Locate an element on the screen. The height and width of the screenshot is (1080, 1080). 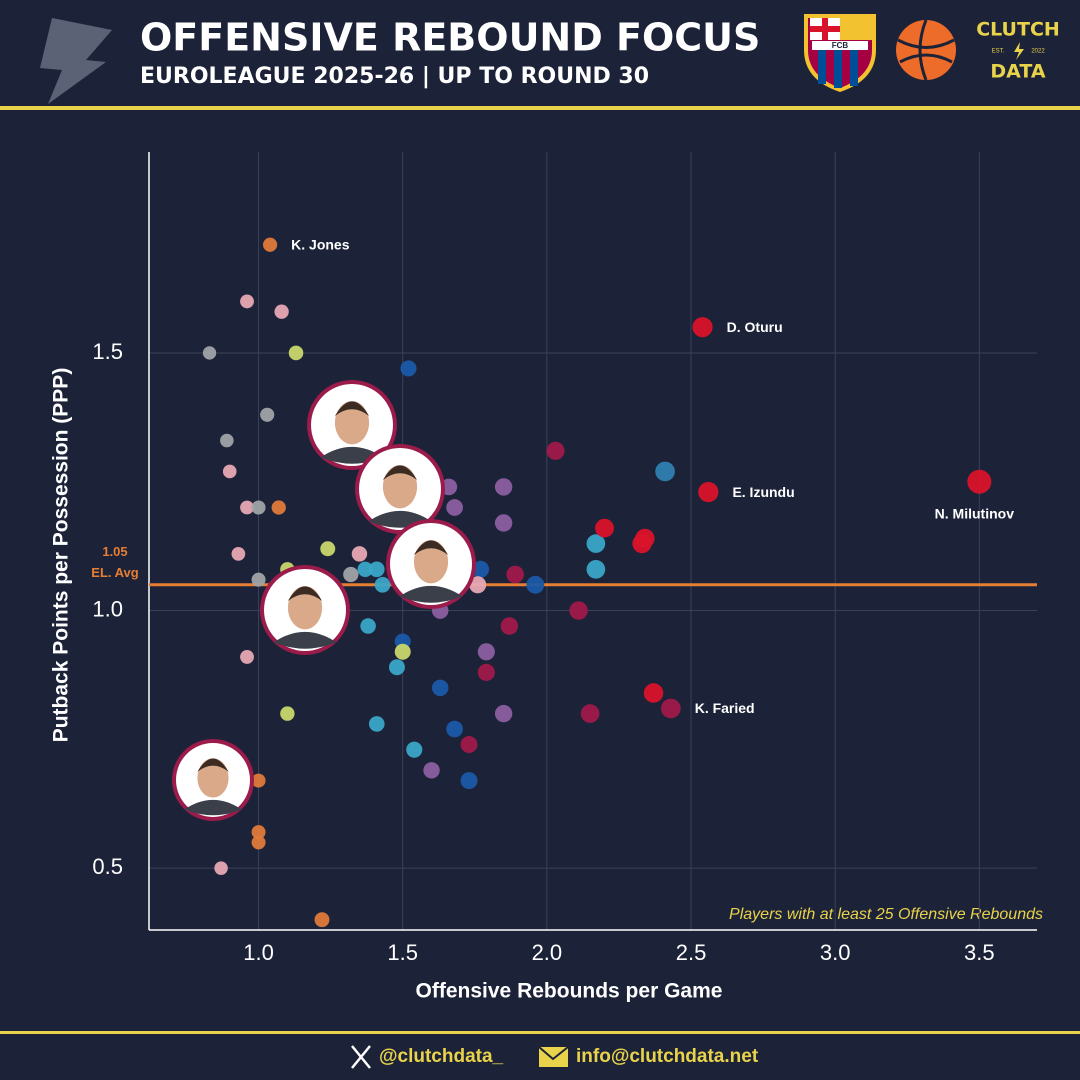
y-axis-label: Putback Points per Possession (PPP) is located at coordinates (61, 555).